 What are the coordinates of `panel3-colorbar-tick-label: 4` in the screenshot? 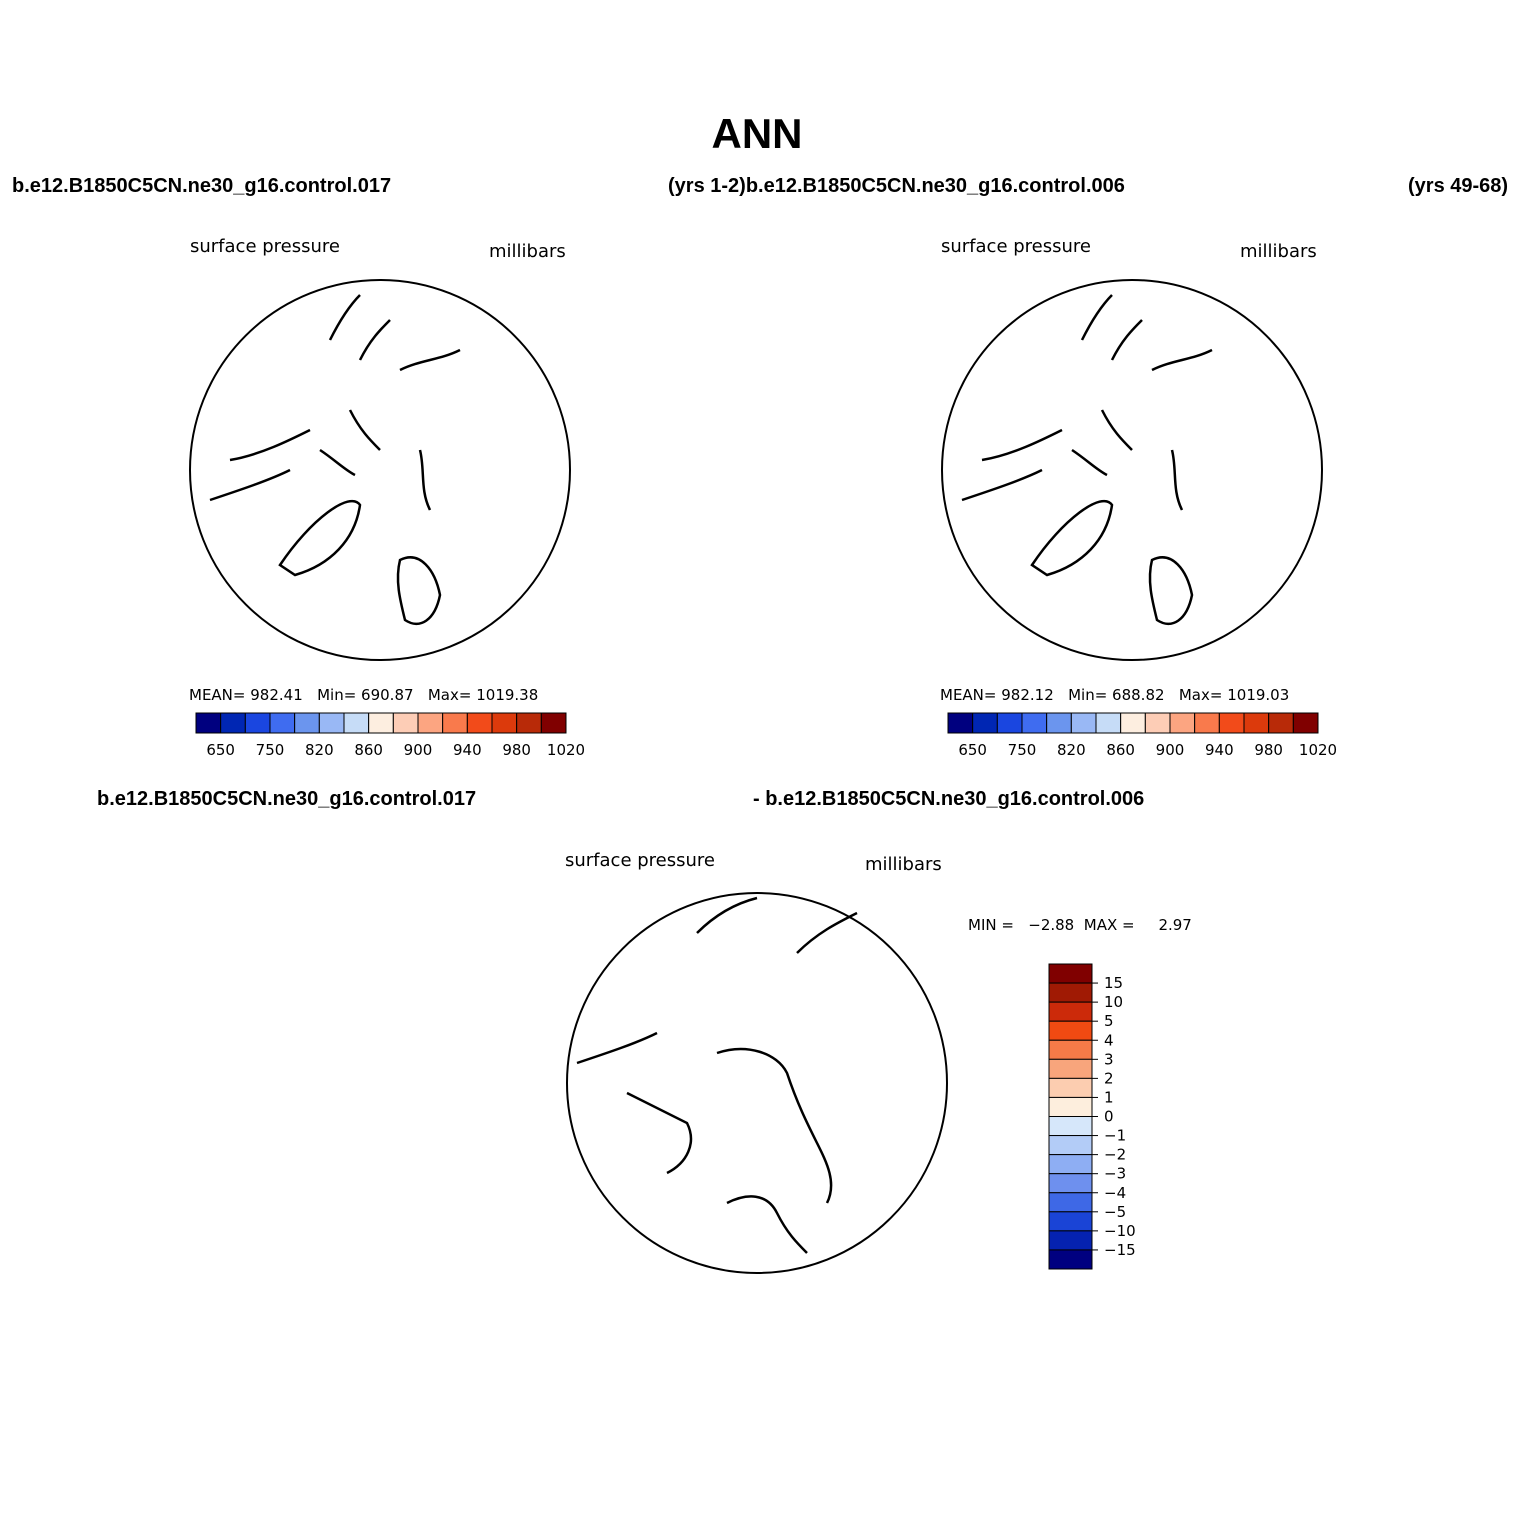 It's located at (1109, 1040).